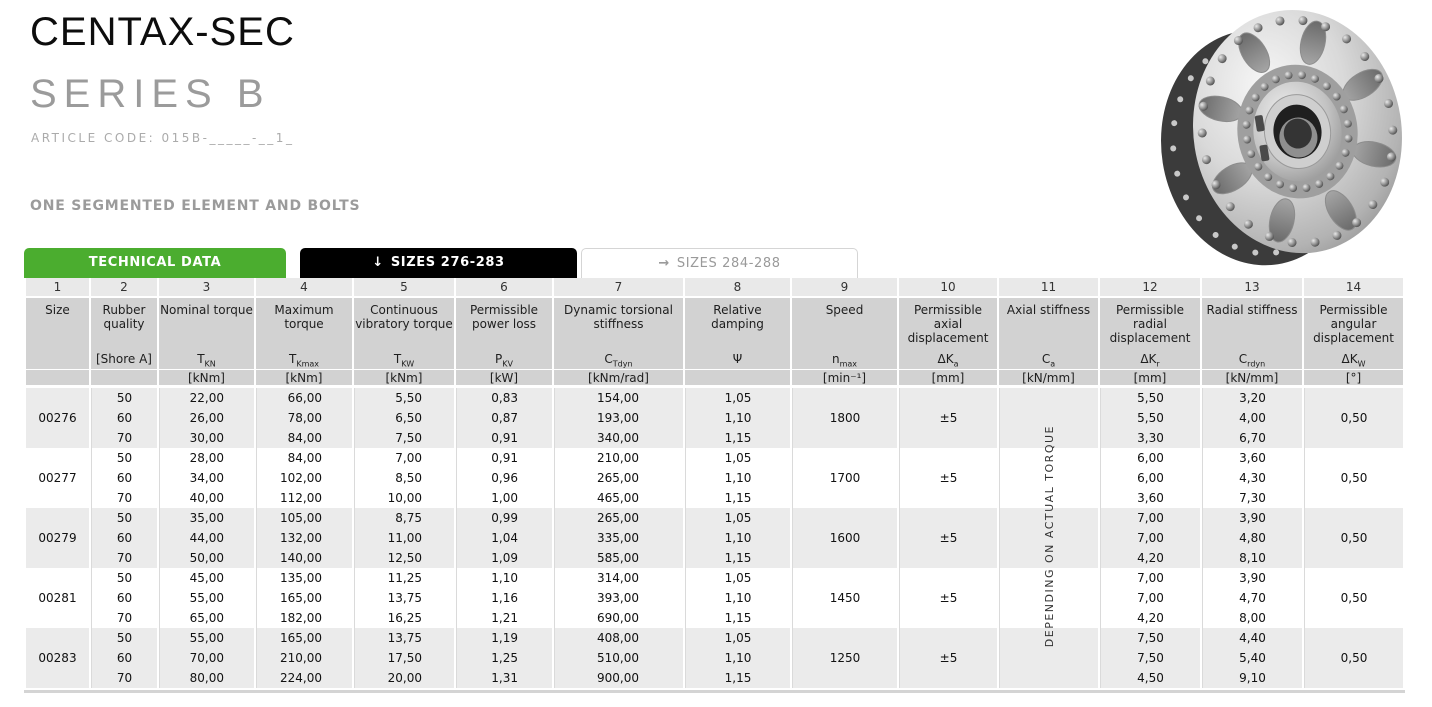  I want to click on value-cell: 0,83, so click(504, 398).